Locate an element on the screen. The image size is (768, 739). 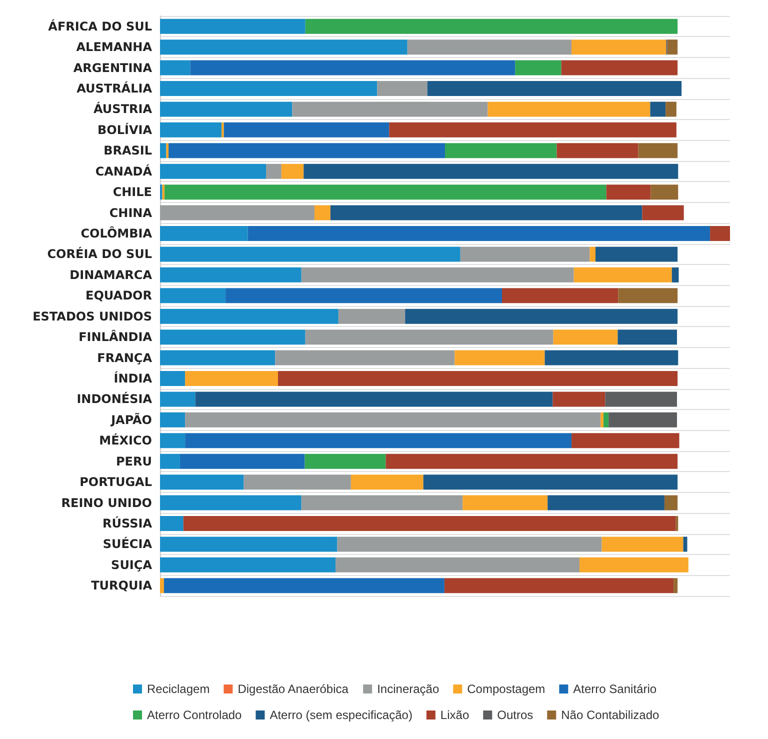
y-tick-label: FRANÇA is located at coordinates (125, 357).